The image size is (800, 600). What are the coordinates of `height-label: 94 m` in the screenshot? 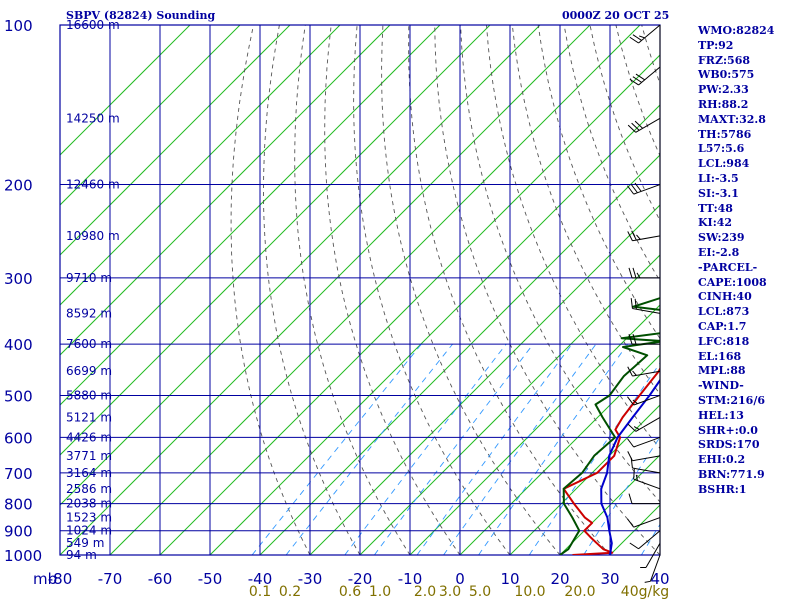 It's located at (81, 555).